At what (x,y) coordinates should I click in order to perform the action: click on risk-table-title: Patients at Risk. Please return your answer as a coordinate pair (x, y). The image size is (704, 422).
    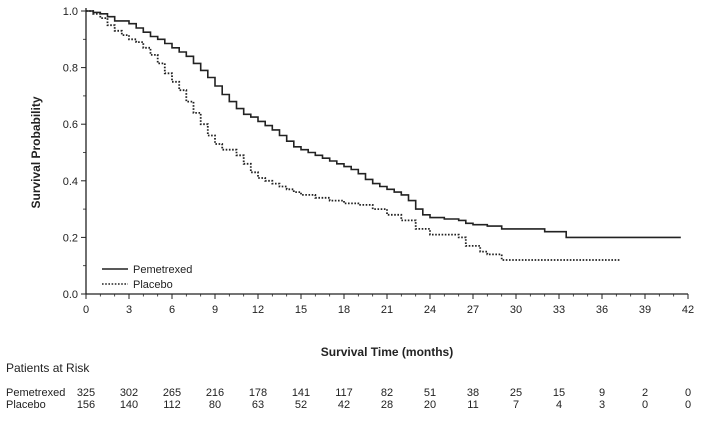
    Looking at the image, I should click on (48, 368).